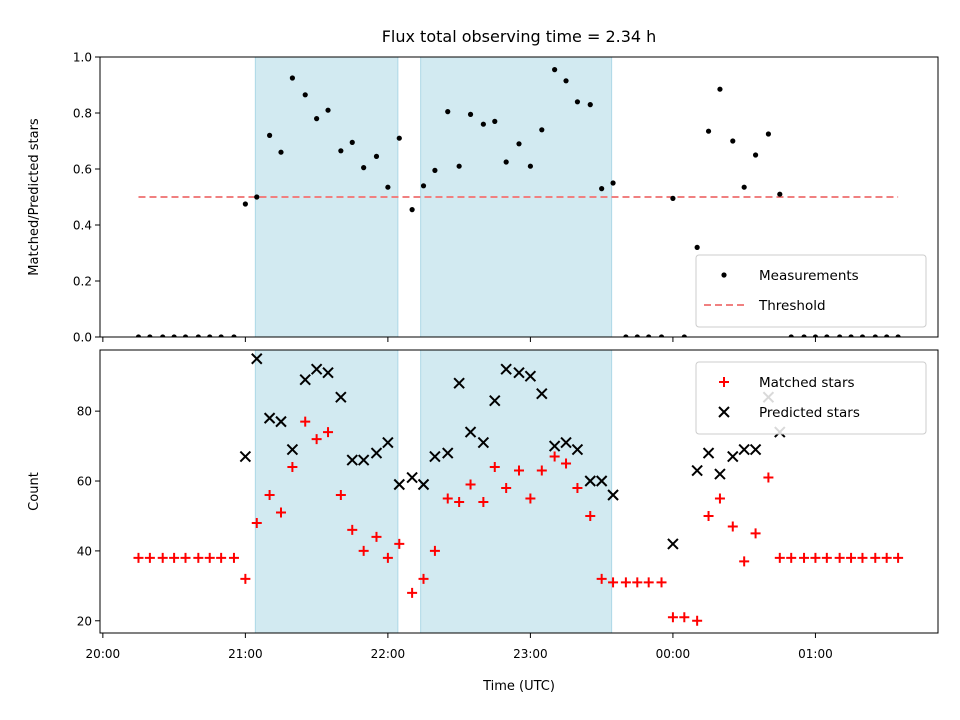 The width and height of the screenshot is (960, 720). Describe the element at coordinates (34, 197) in the screenshot. I see `y-axis-label: Matched/Predicted stars` at that location.